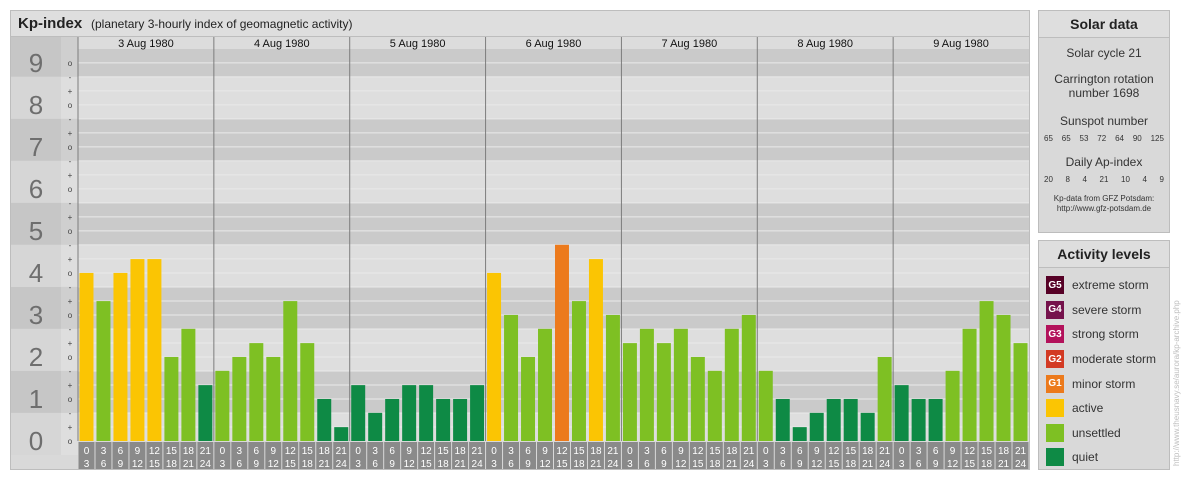 The image size is (1184, 480). I want to click on ap-value-5: 10, so click(1125, 179).